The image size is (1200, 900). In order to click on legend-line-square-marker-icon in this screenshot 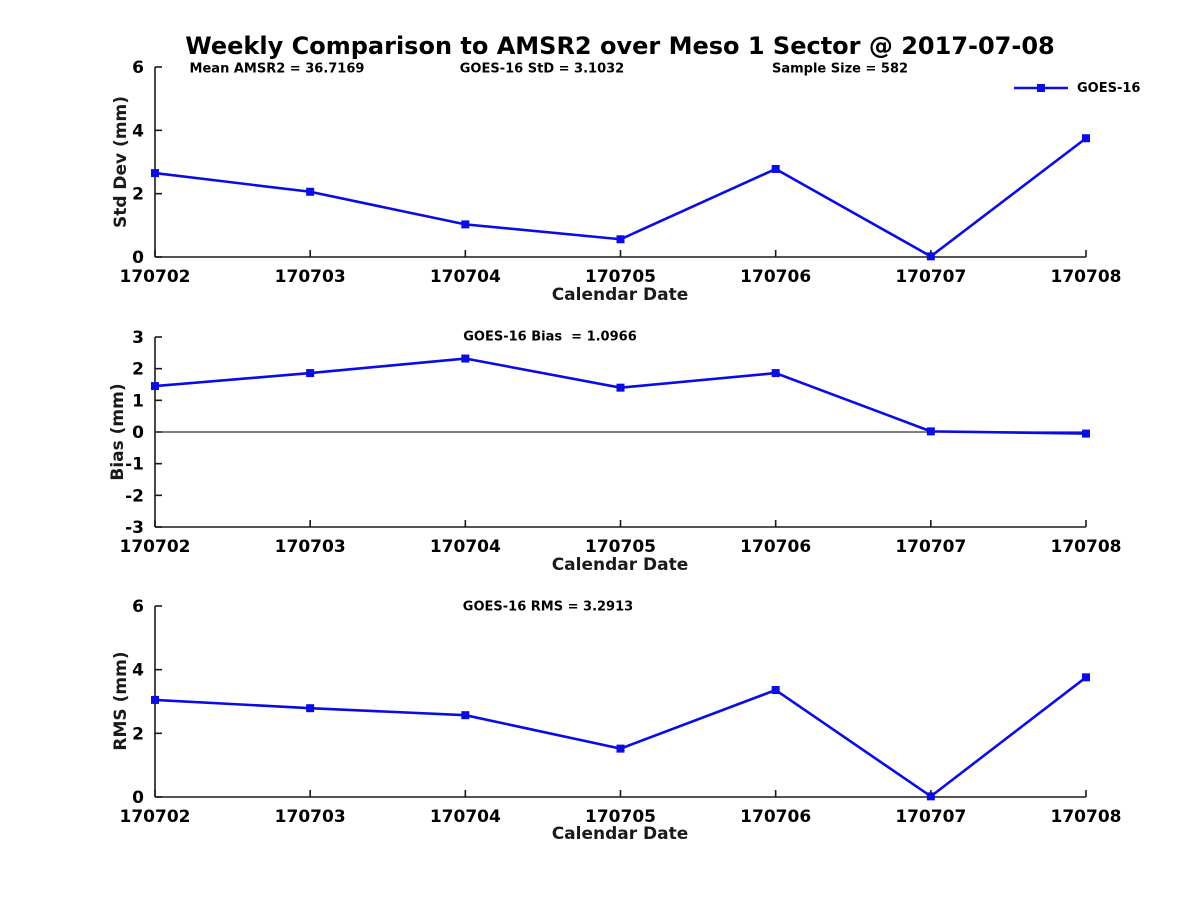, I will do `click(1041, 88)`.